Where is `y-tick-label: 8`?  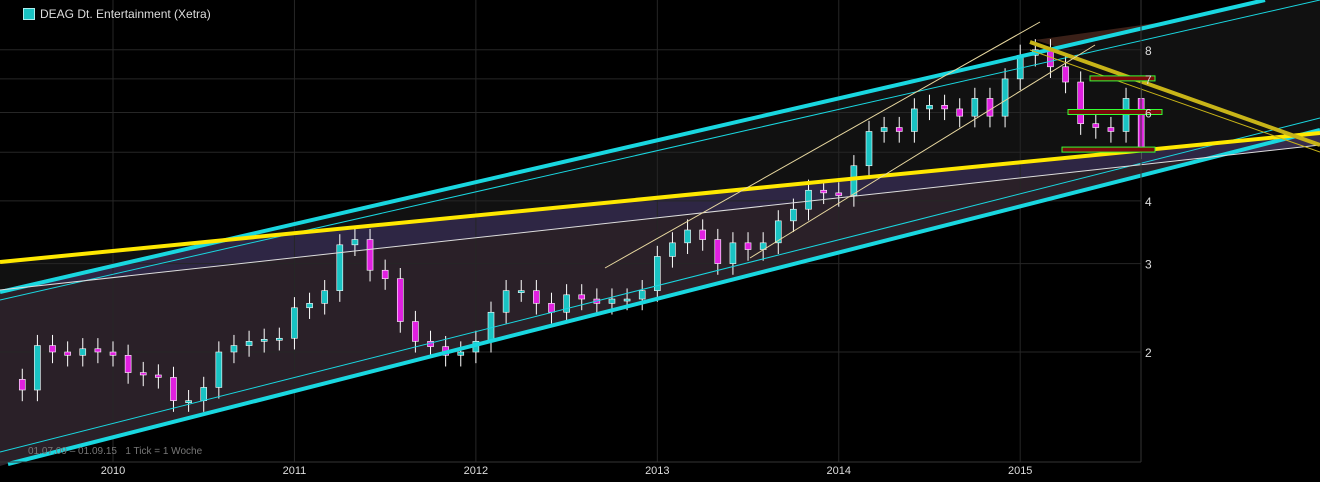
y-tick-label: 8 is located at coordinates (1148, 51).